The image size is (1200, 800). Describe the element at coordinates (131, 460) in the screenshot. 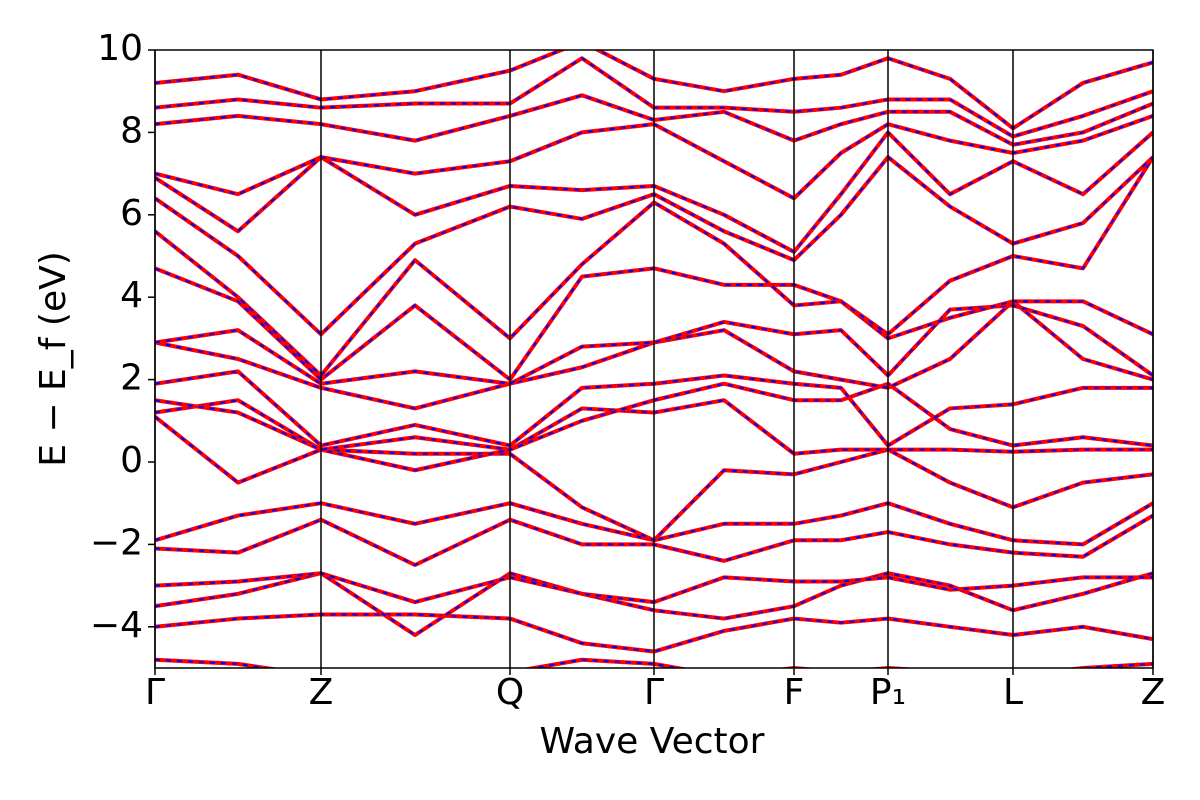

I see `y-tick-label: 0` at that location.